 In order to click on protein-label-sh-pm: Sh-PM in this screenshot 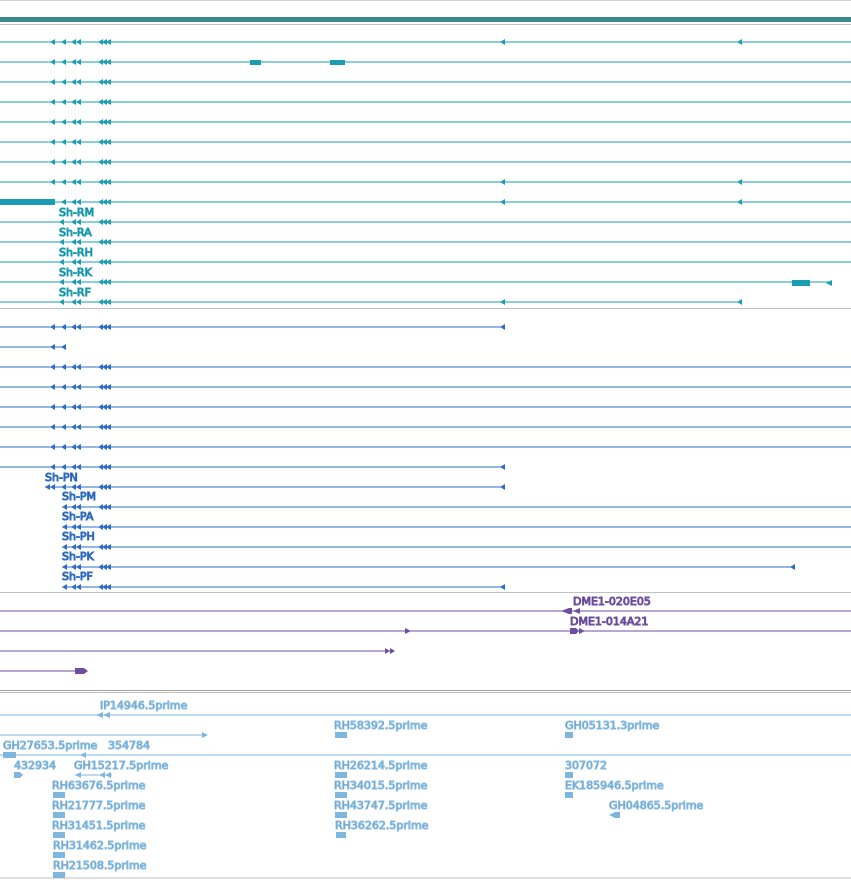, I will do `click(79, 497)`.